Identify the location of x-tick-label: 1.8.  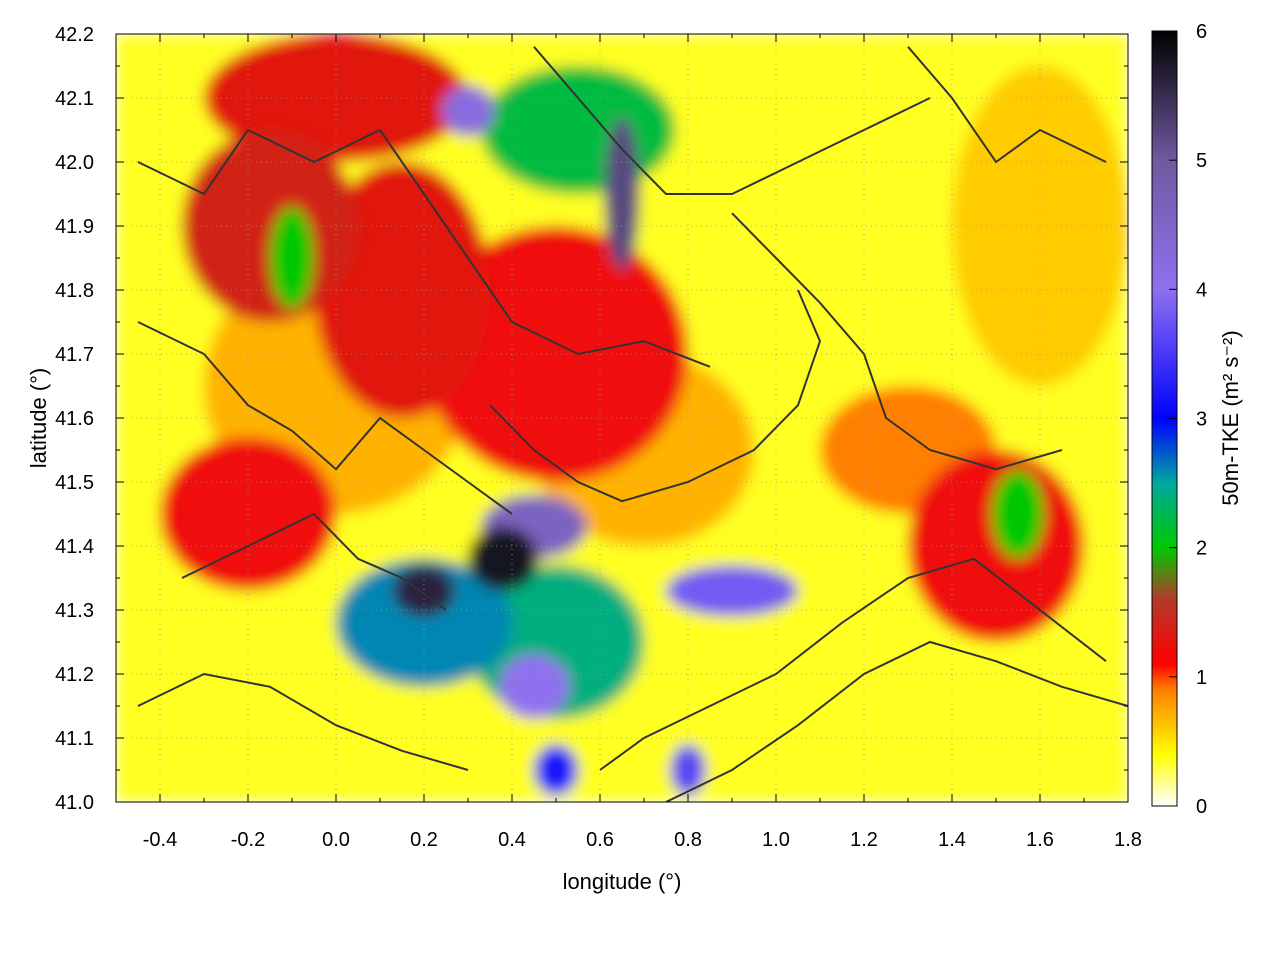
(1128, 840).